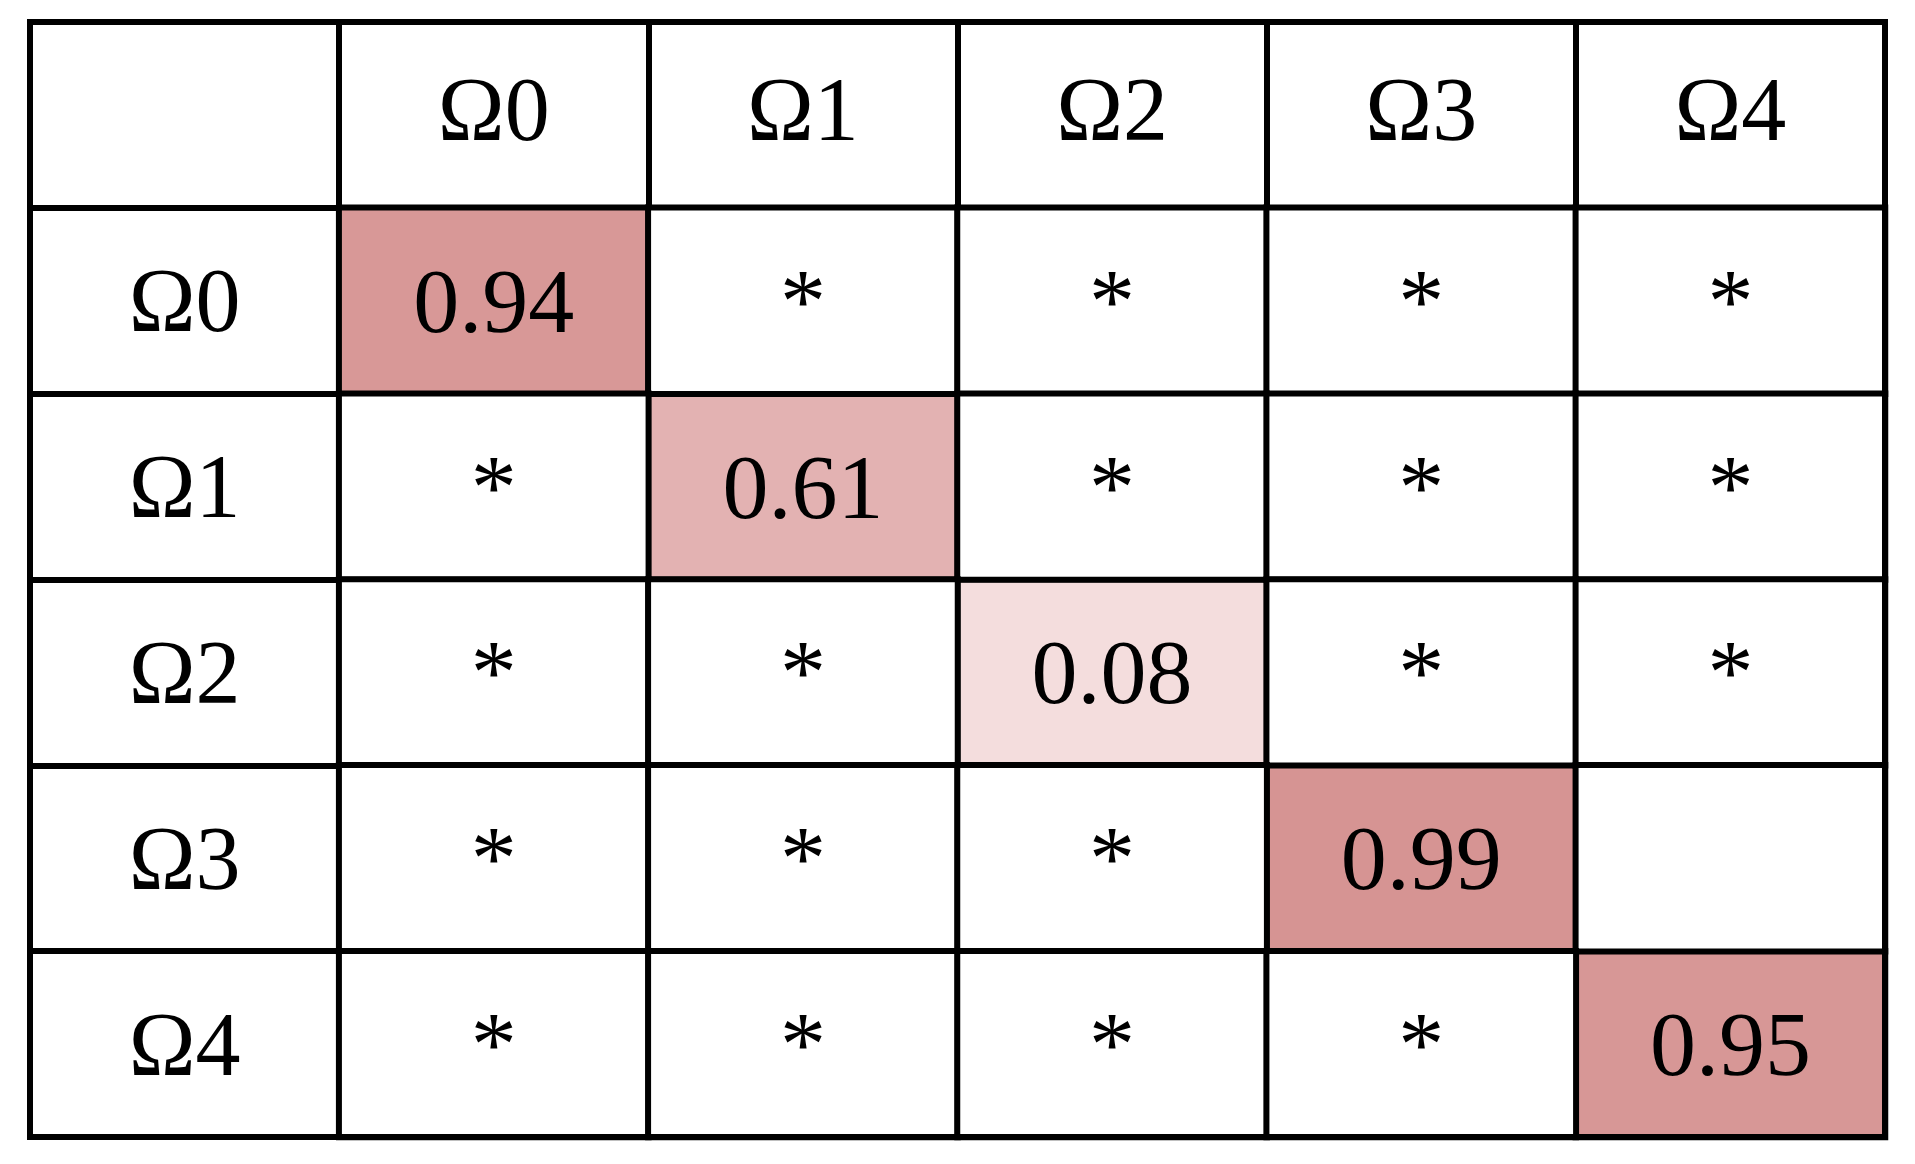 The image size is (1915, 1164). What do you see at coordinates (184, 301) in the screenshot?
I see `y-tick-label: Ω0` at bounding box center [184, 301].